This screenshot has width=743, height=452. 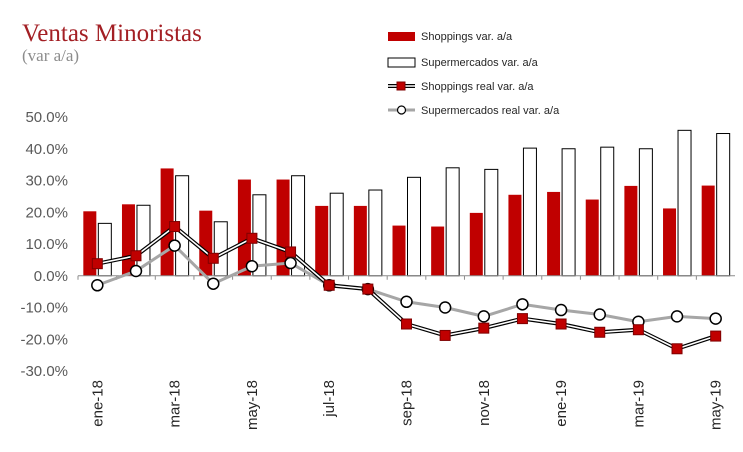 What do you see at coordinates (329, 399) in the screenshot?
I see `x-tick-label: jul-18` at bounding box center [329, 399].